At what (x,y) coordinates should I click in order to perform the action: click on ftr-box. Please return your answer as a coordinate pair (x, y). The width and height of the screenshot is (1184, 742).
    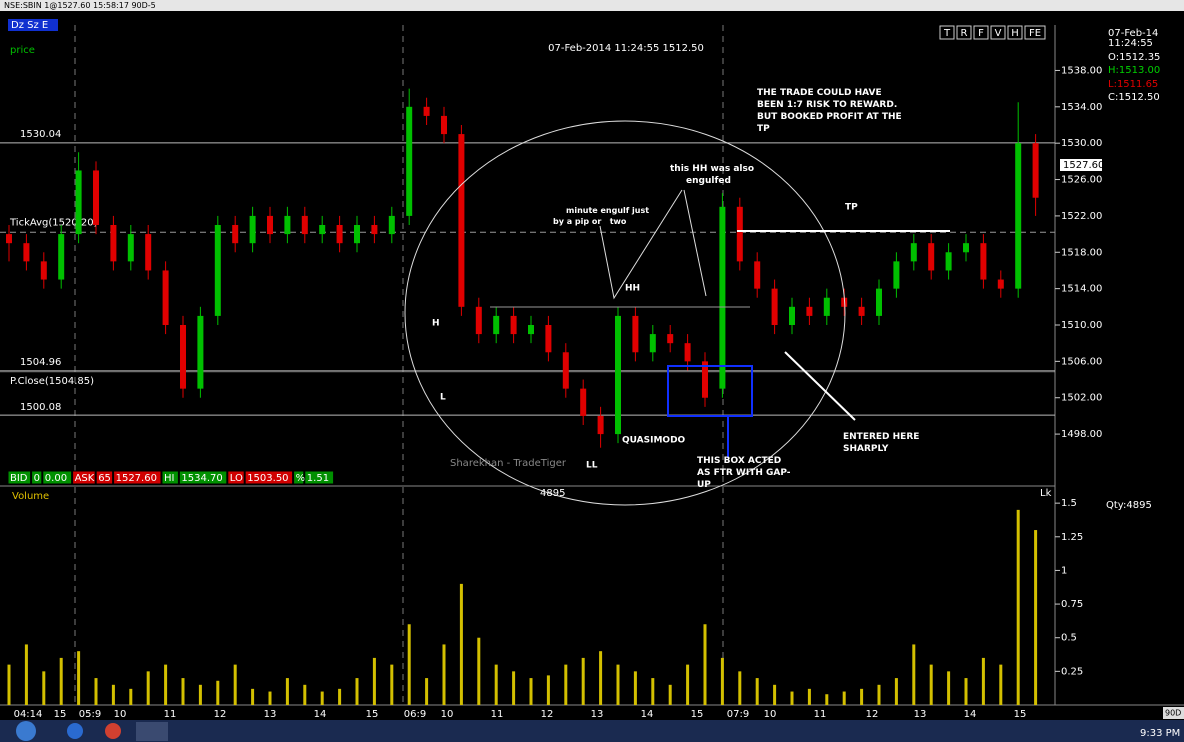
    Looking at the image, I should click on (710, 391).